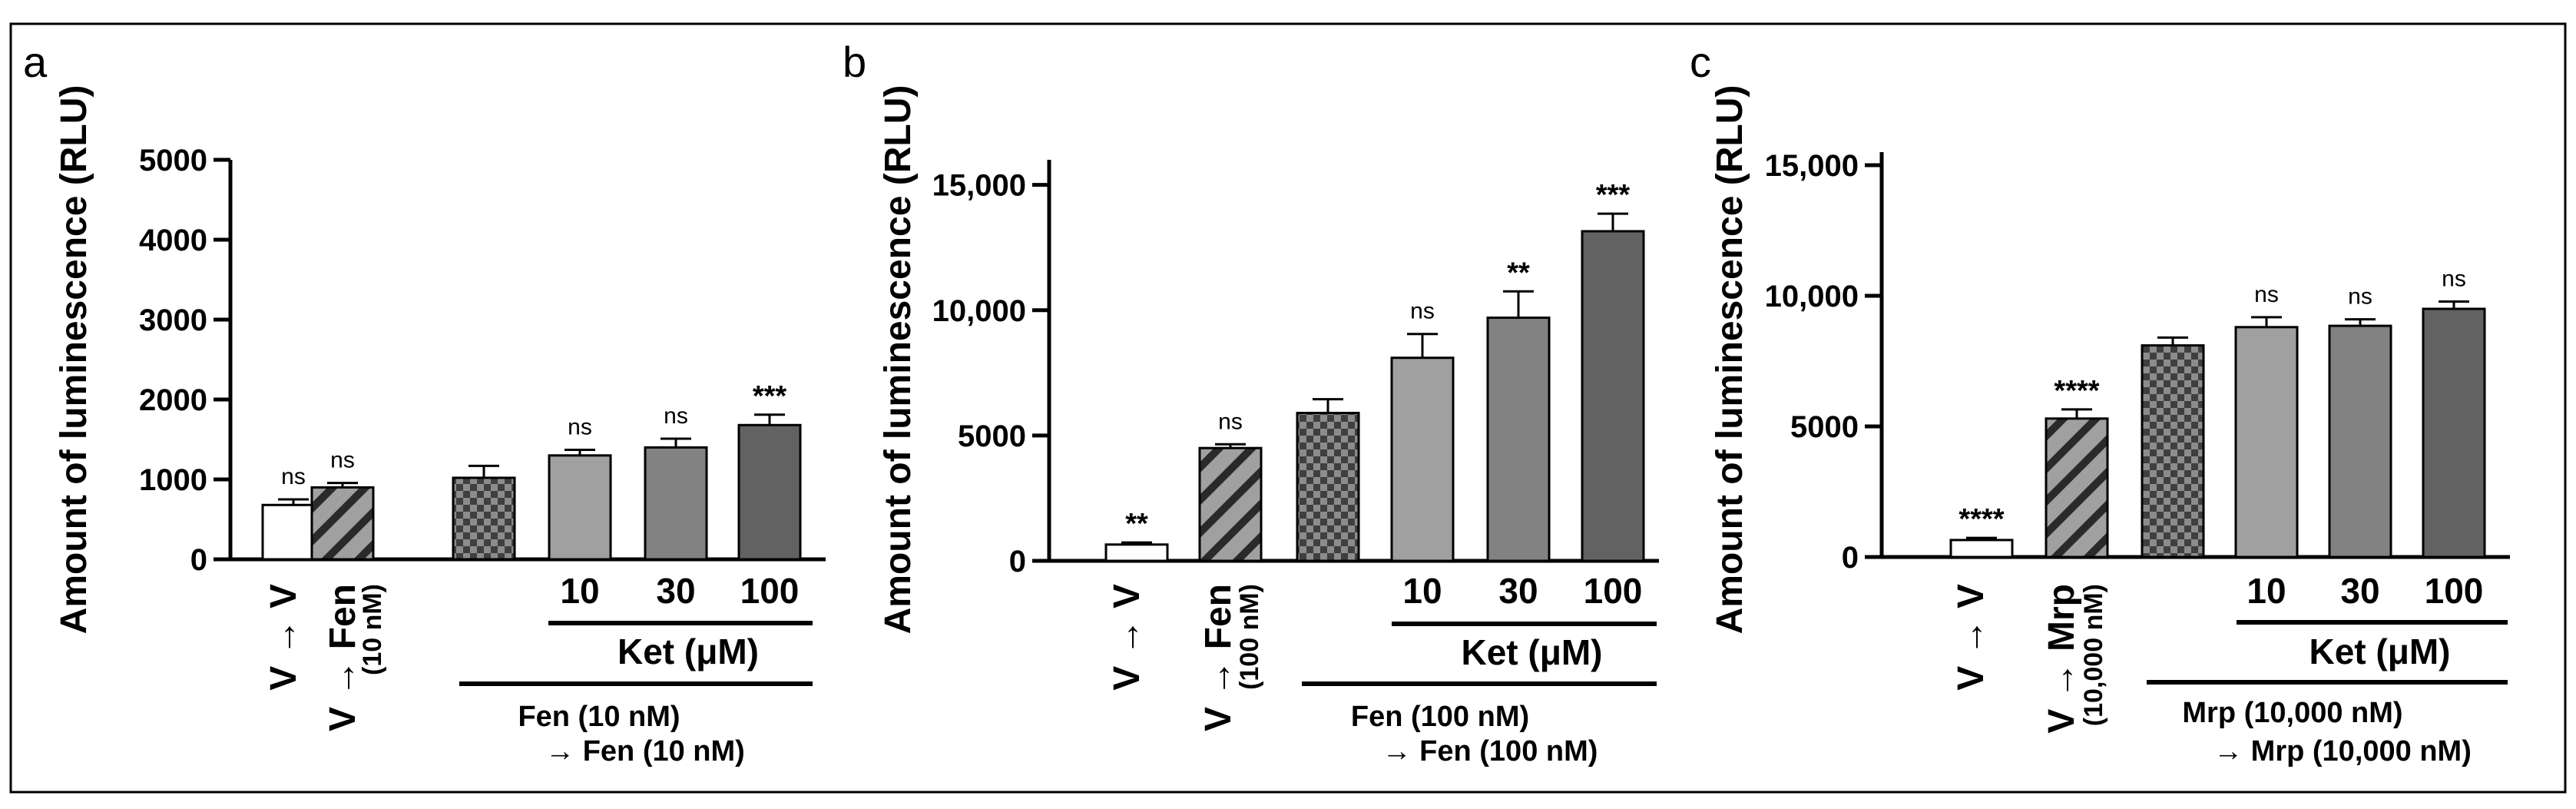  Describe the element at coordinates (173, 480) in the screenshot. I see `y-tick-label: 1000` at that location.